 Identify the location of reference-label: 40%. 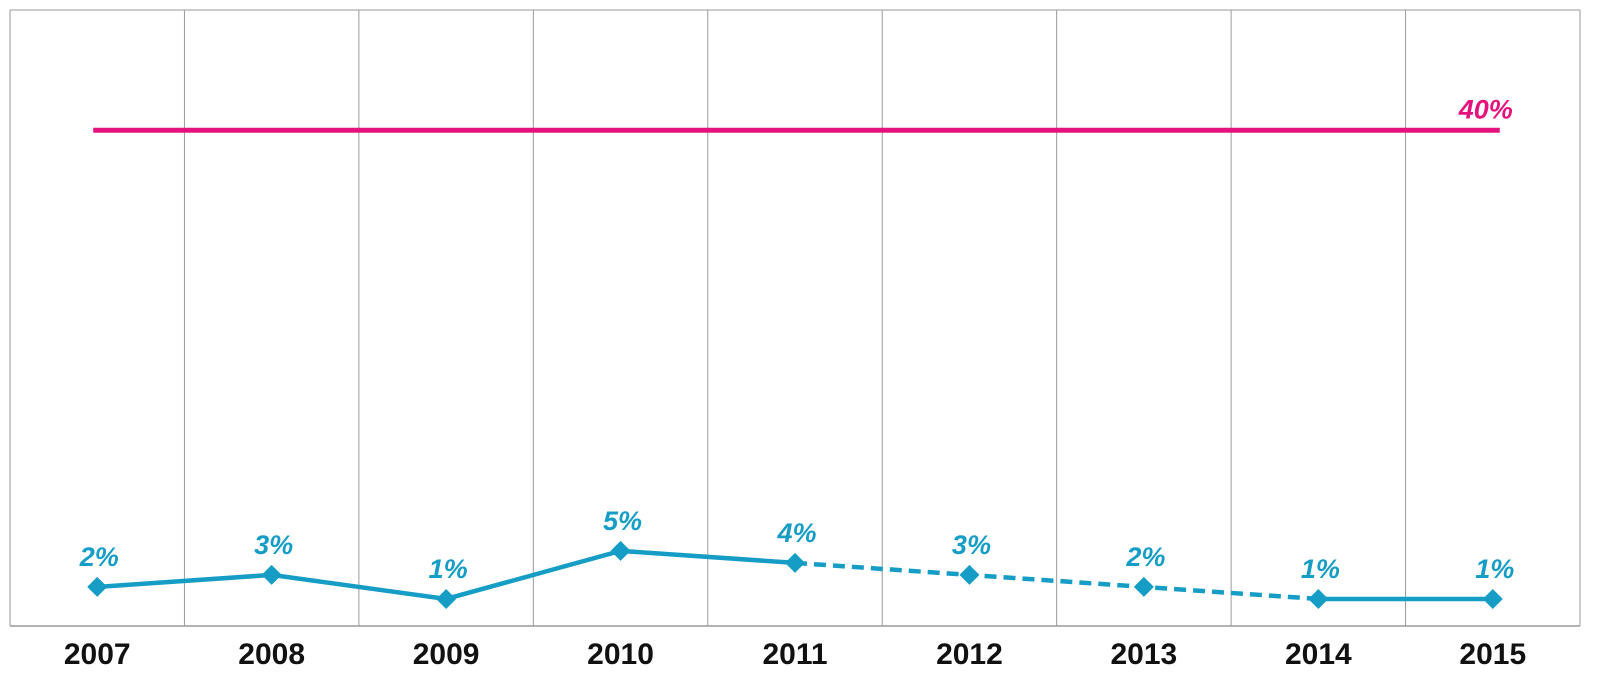
(1485, 109).